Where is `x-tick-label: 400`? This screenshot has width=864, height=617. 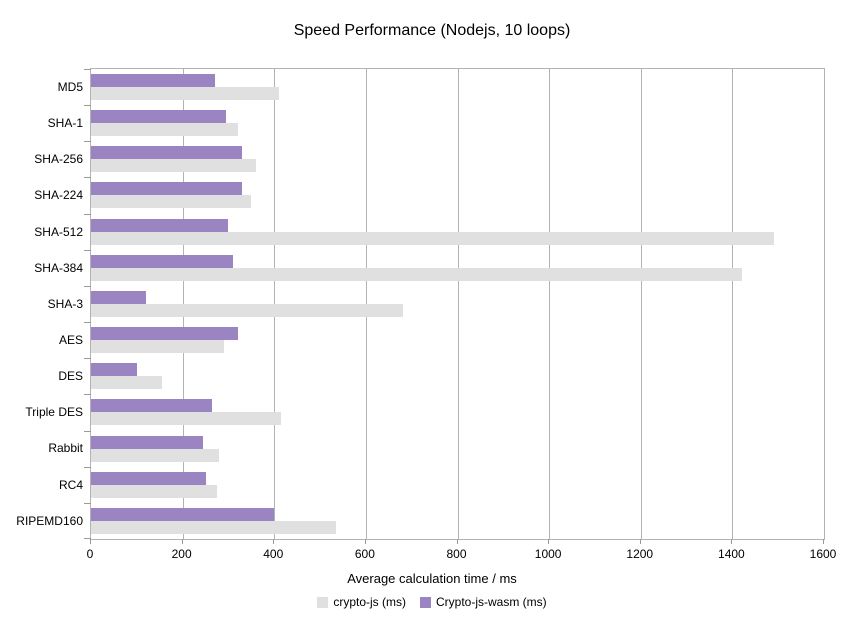 x-tick-label: 400 is located at coordinates (273, 554).